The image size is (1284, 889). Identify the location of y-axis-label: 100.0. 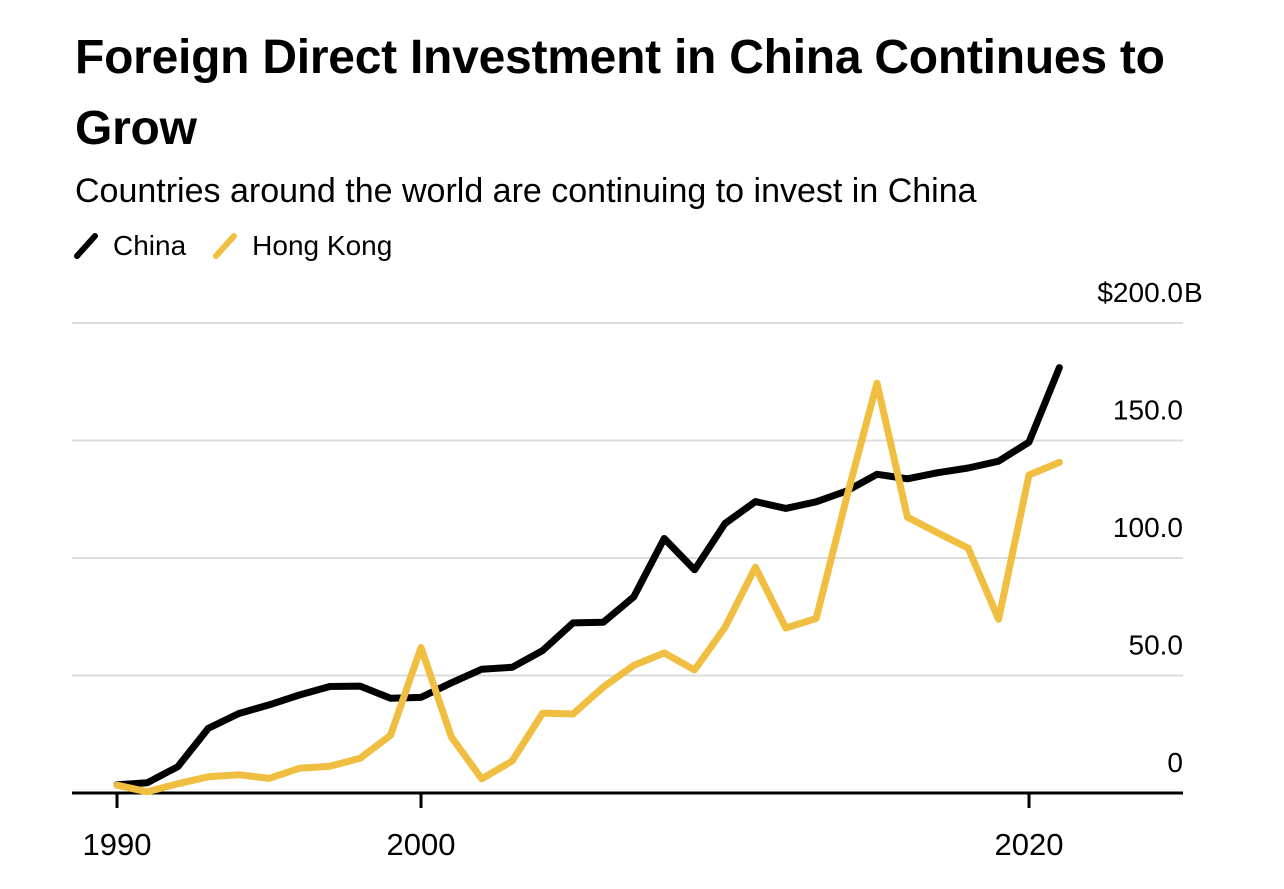
(1148, 527).